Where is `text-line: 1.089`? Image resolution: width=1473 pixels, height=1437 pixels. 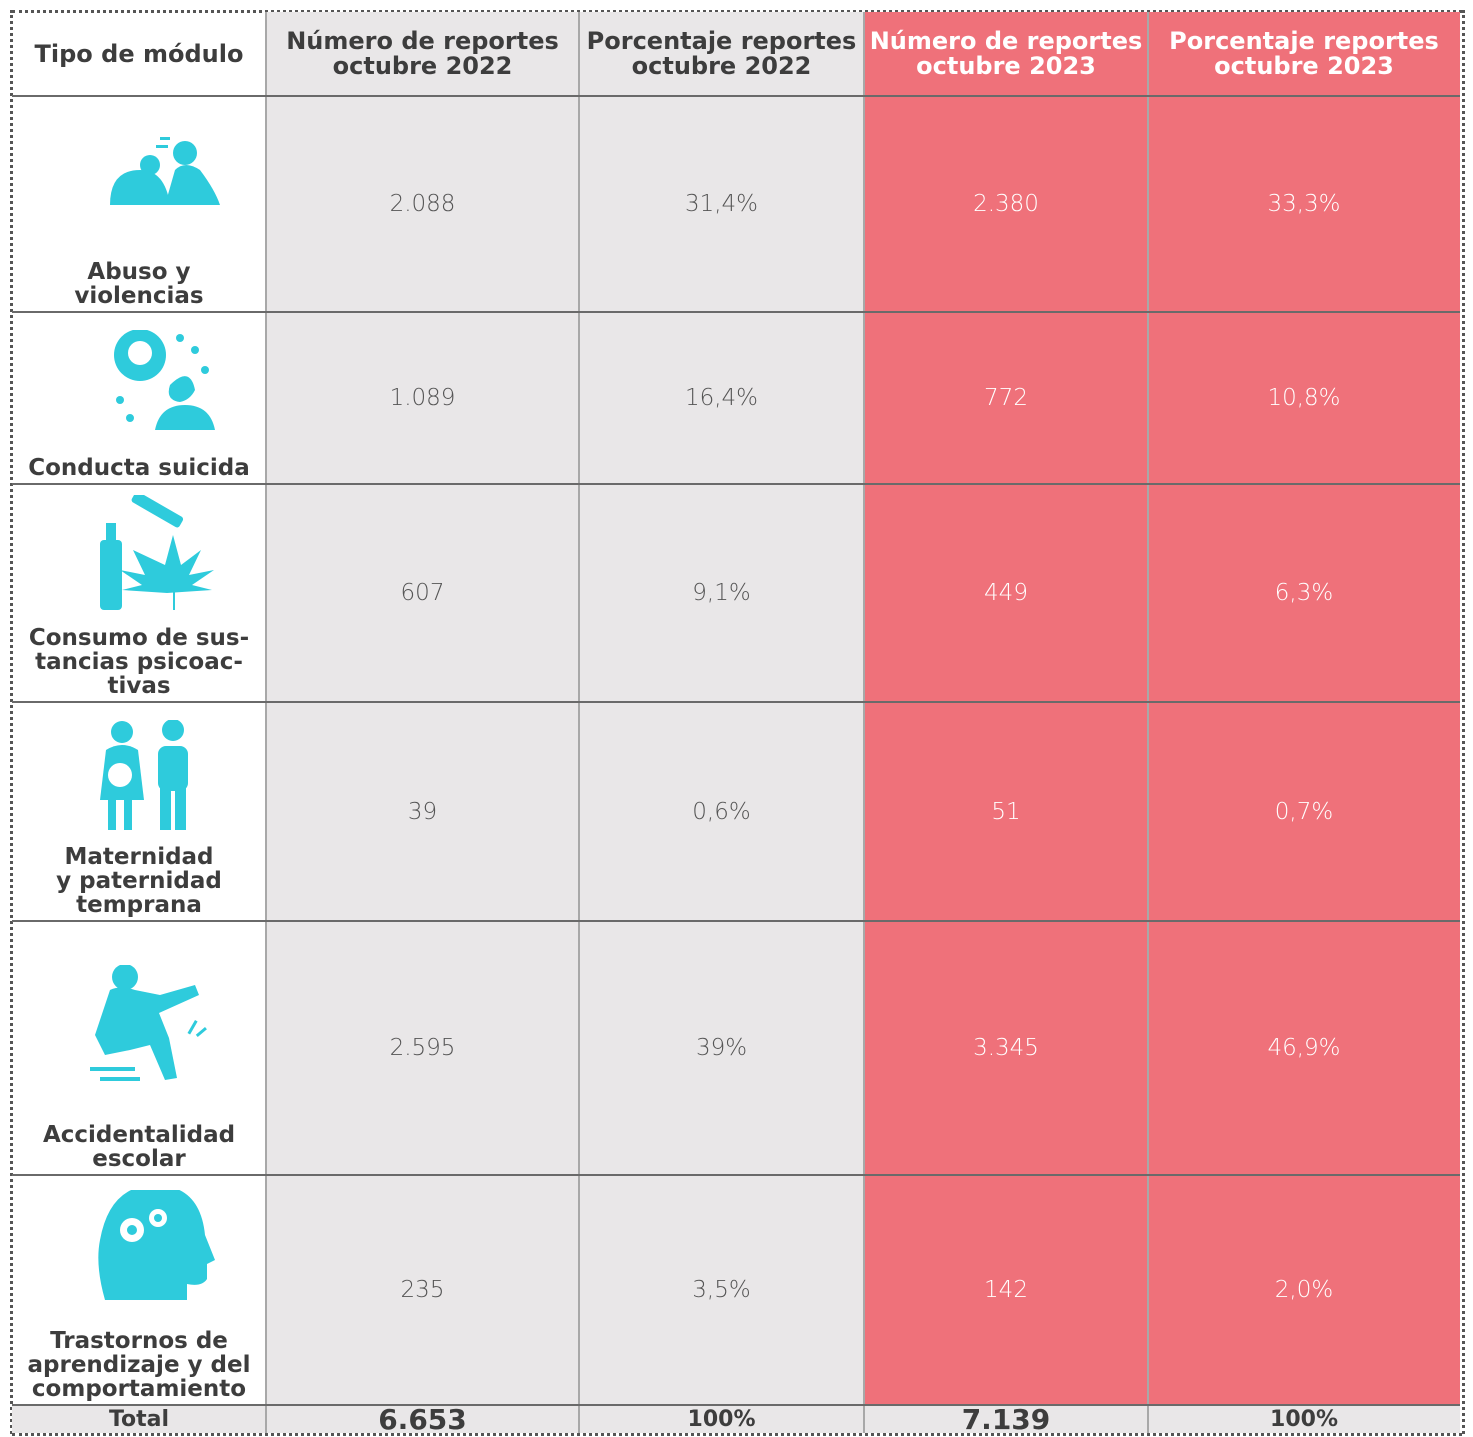
text-line: 1.089 is located at coordinates (422, 398).